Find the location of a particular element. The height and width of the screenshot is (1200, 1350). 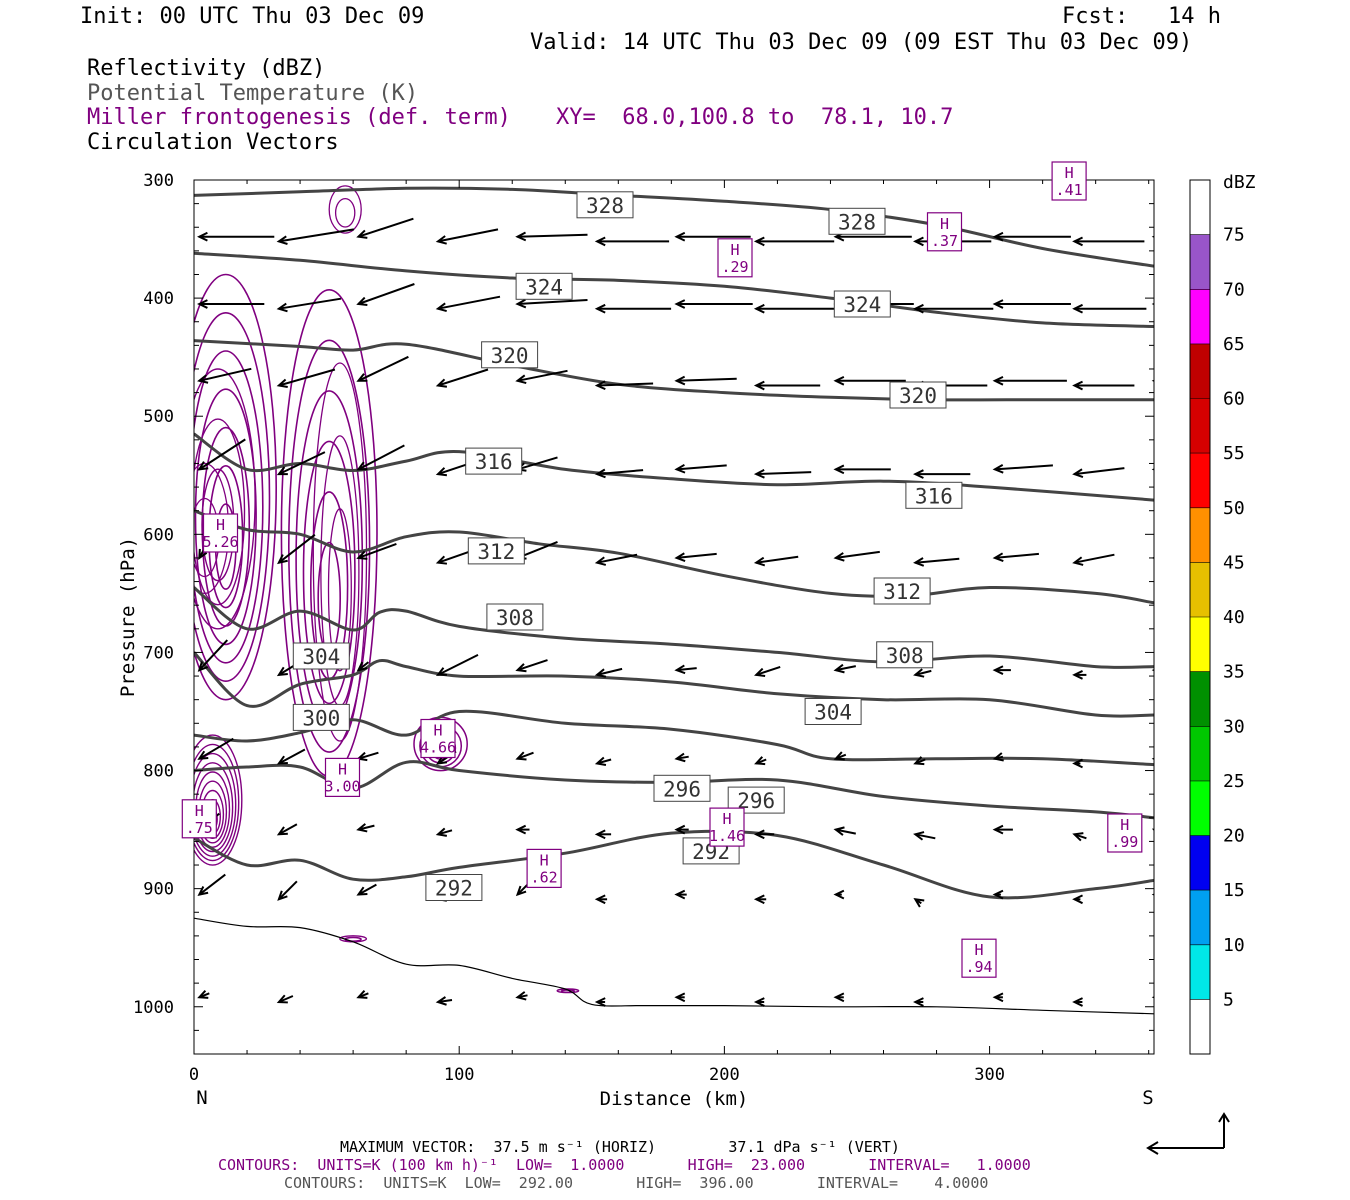

field-potential-temperature: Potential Temperature (K) is located at coordinates (253, 93).